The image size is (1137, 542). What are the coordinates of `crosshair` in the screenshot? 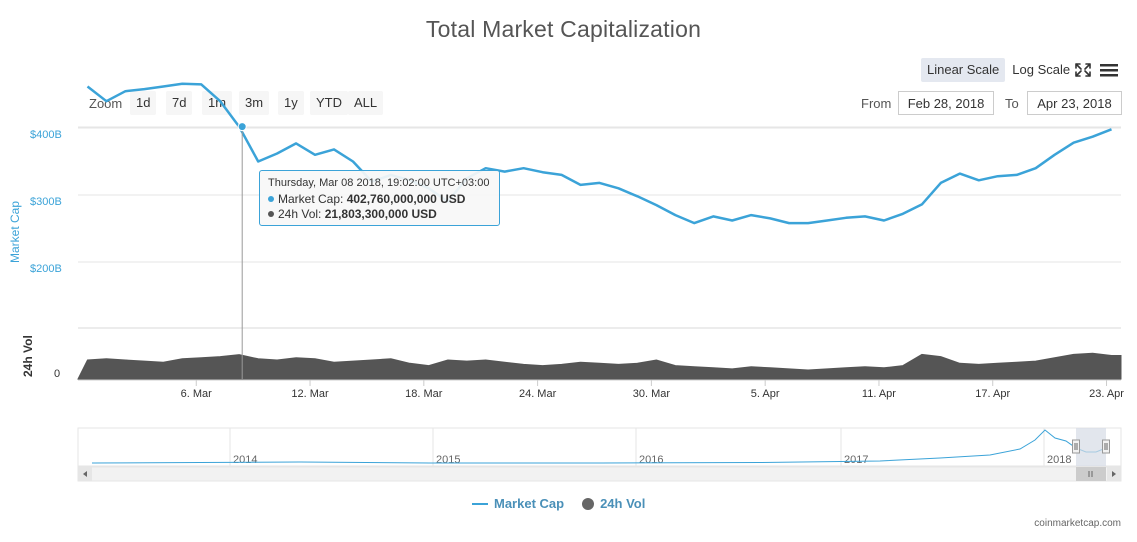 It's located at (242, 250).